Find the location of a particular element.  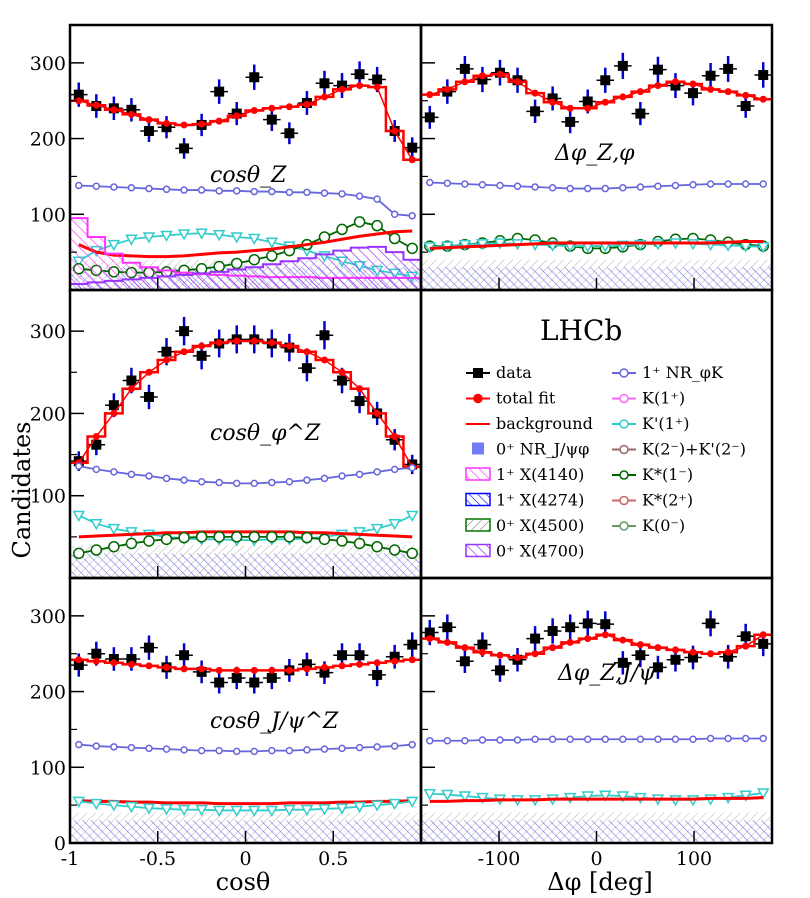

legend-item-k-2-k-2: K(2⁻)+K'(2⁻) is located at coordinates (679, 449).